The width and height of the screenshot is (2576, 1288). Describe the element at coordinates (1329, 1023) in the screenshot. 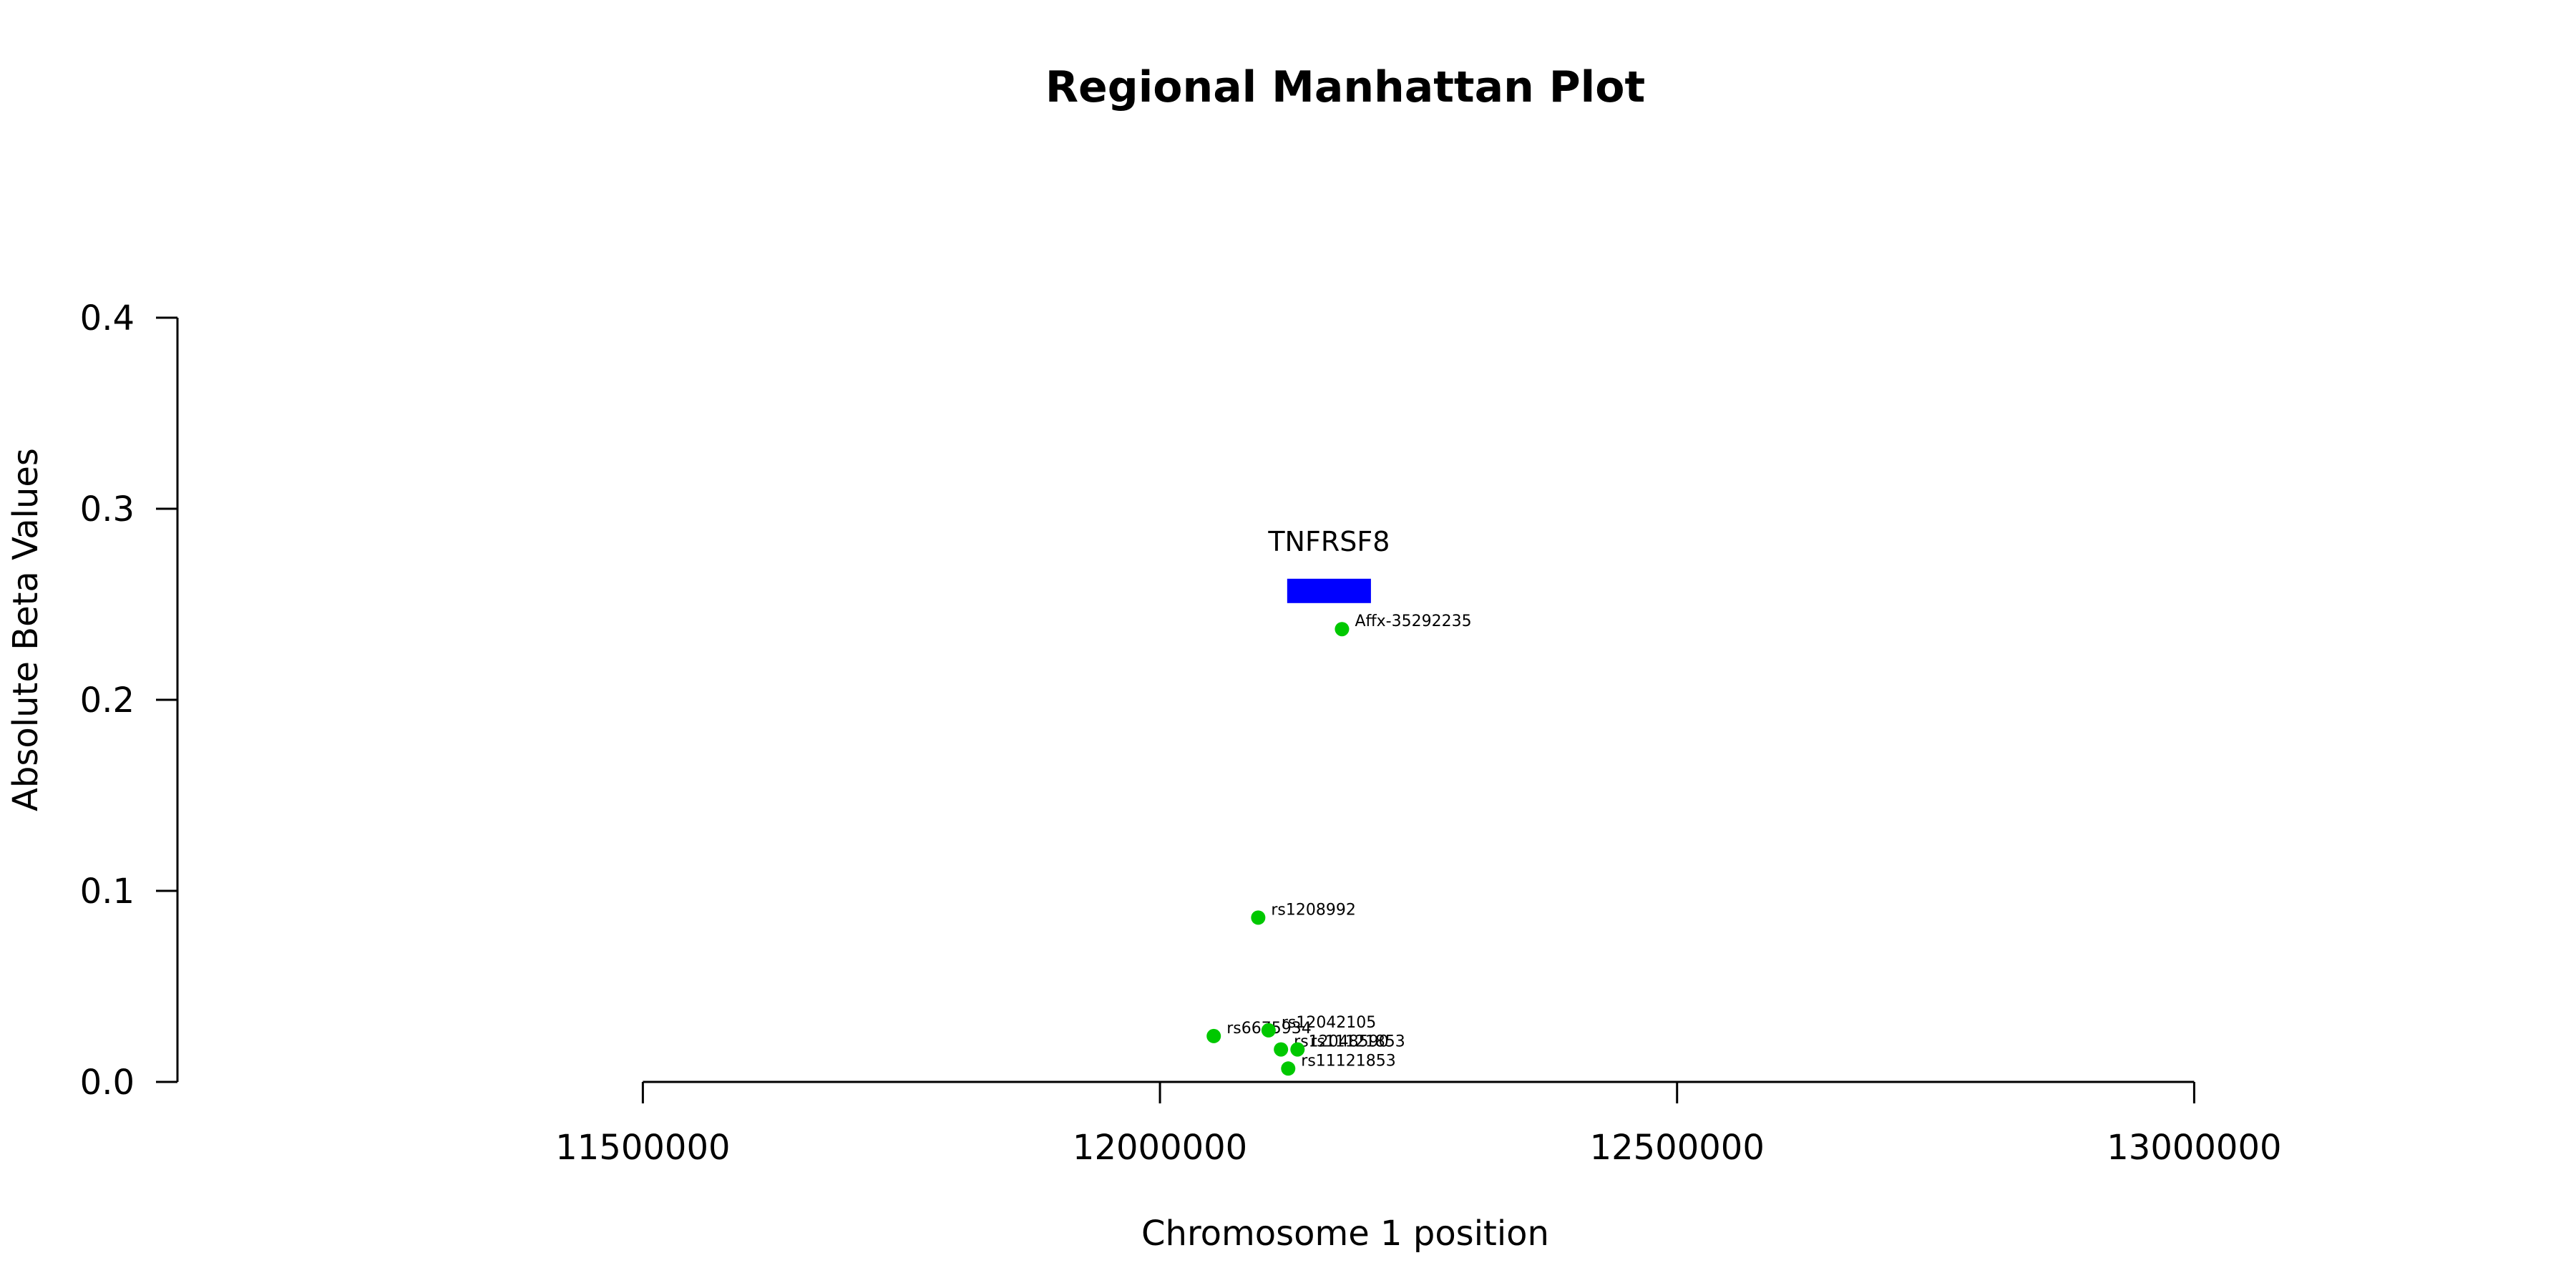

I see `snp-label: rs12042105` at that location.